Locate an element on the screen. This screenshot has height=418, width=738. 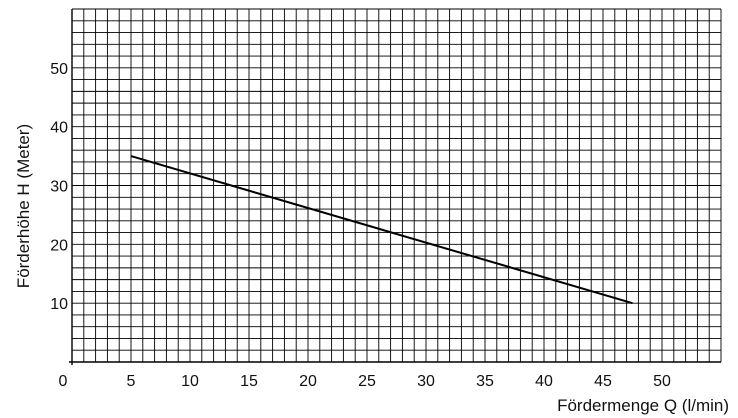
x-tick-label: 30 is located at coordinates (426, 381).